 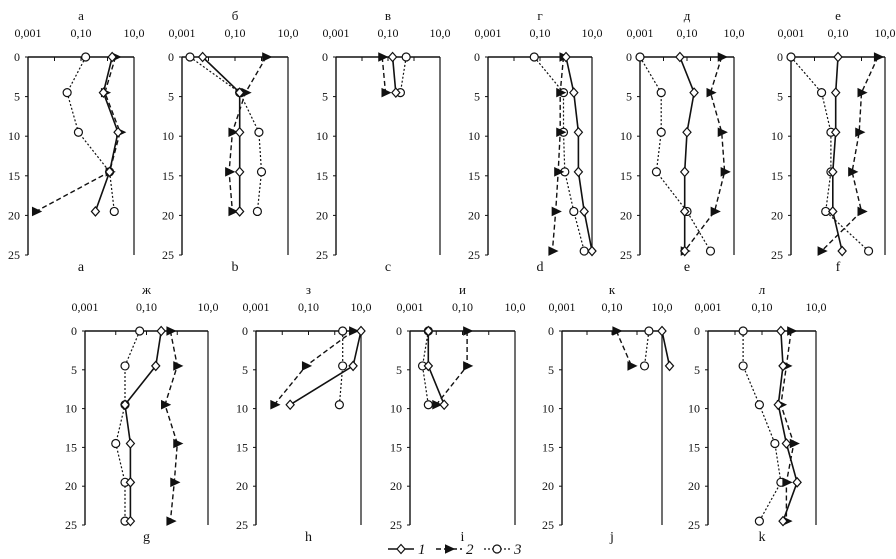 What do you see at coordinates (455, 550) in the screenshot?
I see `legend: 1 2 3` at bounding box center [455, 550].